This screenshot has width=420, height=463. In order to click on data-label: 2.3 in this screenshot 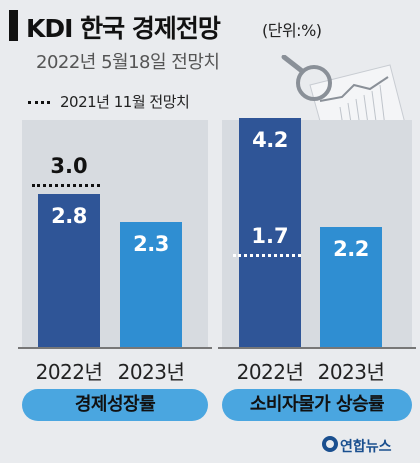, I will do `click(151, 243)`.